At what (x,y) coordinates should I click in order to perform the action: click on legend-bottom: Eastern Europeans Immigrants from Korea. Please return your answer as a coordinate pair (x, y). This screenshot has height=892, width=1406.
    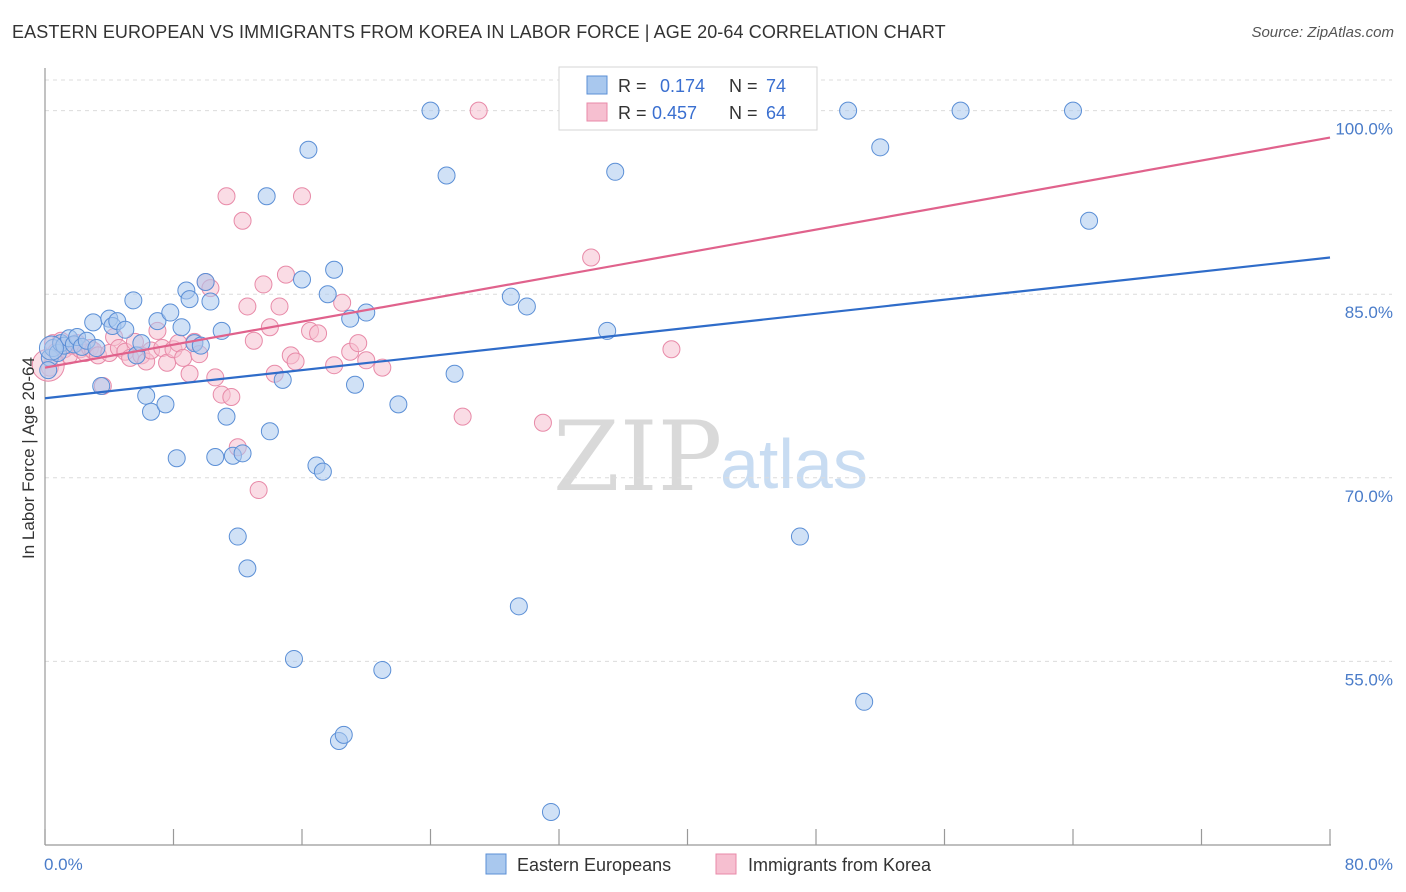
    Looking at the image, I should click on (708, 864).